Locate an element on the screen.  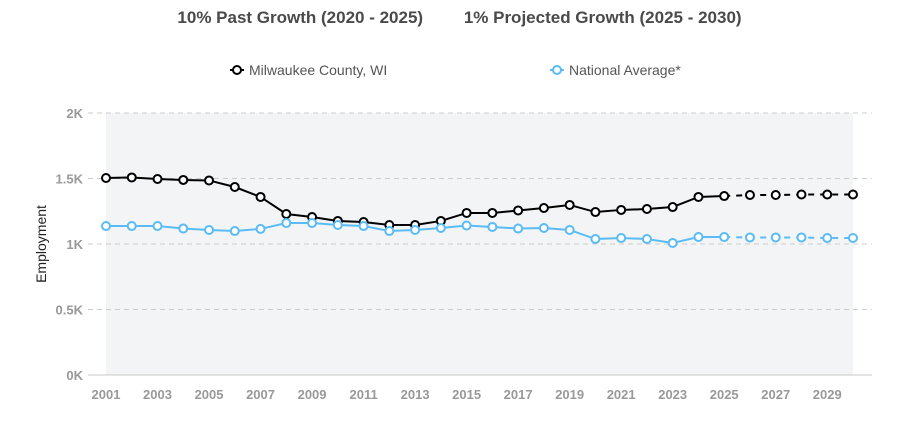
x-tick-label: 2009 is located at coordinates (312, 394).